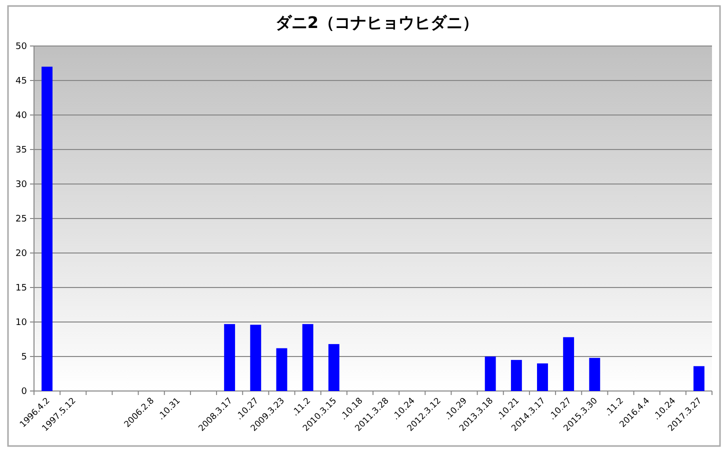  I want to click on y-tick-label: 40, so click(22, 116).